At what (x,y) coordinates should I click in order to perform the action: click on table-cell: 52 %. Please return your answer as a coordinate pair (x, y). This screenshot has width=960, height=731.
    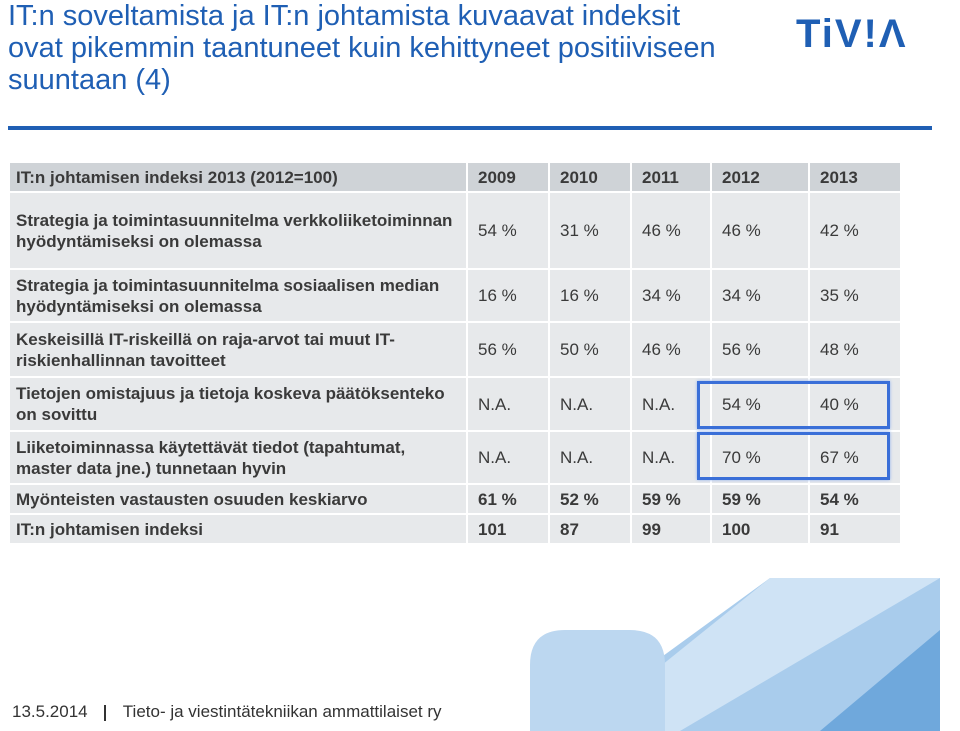
    Looking at the image, I should click on (591, 500).